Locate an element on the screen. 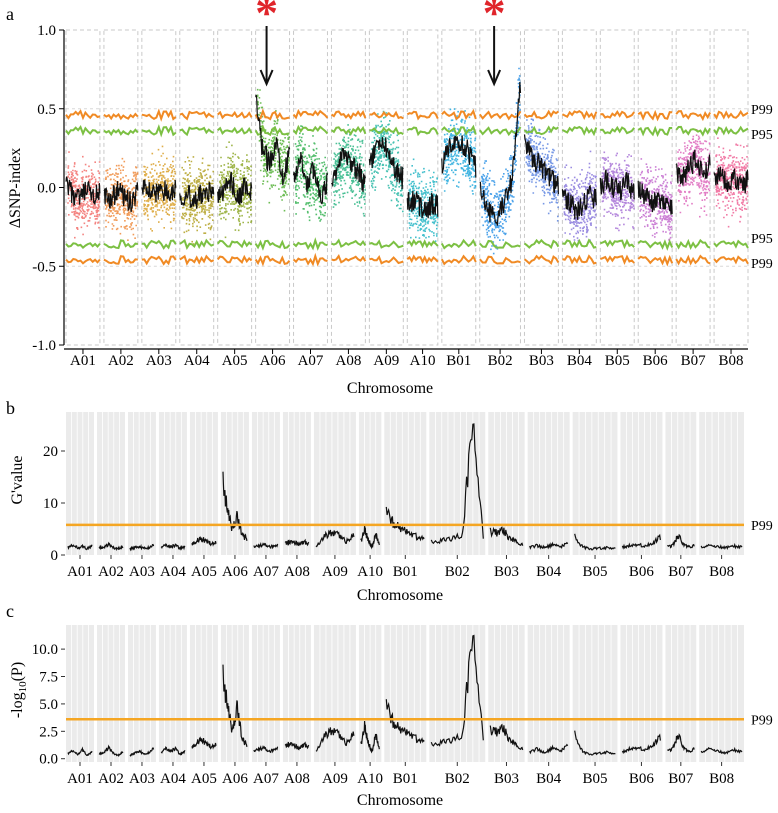 This screenshot has height=813, width=778. snp-points-a02 is located at coordinates (121, 199).